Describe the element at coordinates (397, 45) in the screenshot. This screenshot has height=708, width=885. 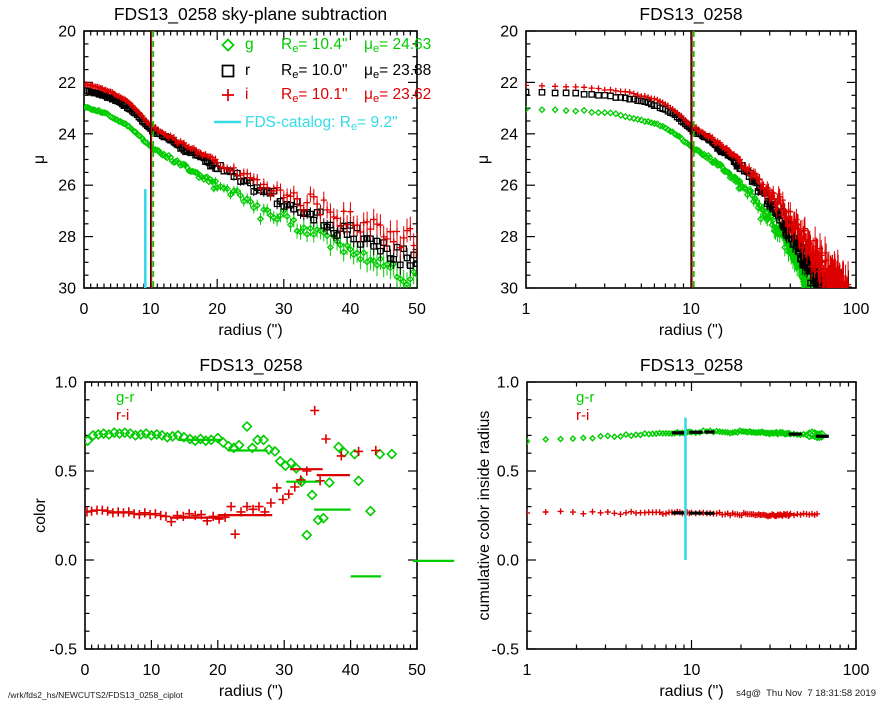
I see `legend-mue-g: μe= 24.63` at that location.